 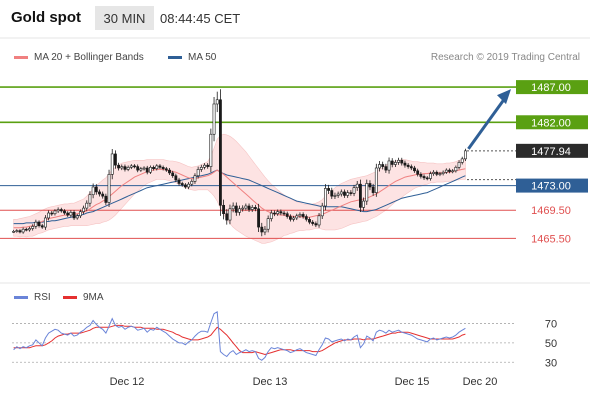 I want to click on projection-arrow-head, so click(x=504, y=97).